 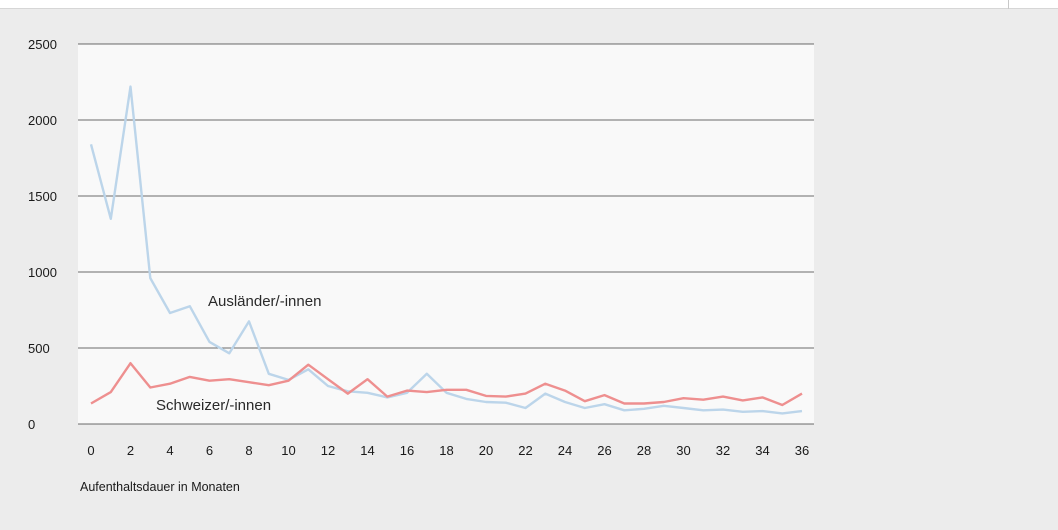 What do you see at coordinates (42, 272) in the screenshot?
I see `y-tick-label: 1000` at bounding box center [42, 272].